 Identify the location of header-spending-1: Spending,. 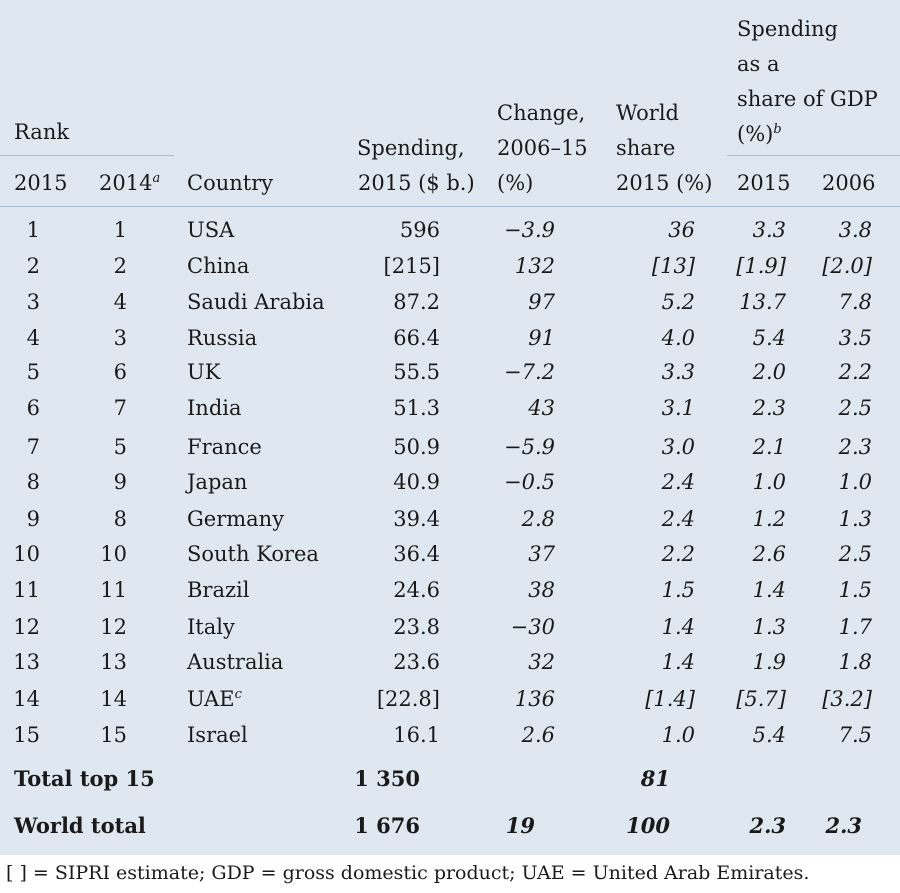
(411, 148).